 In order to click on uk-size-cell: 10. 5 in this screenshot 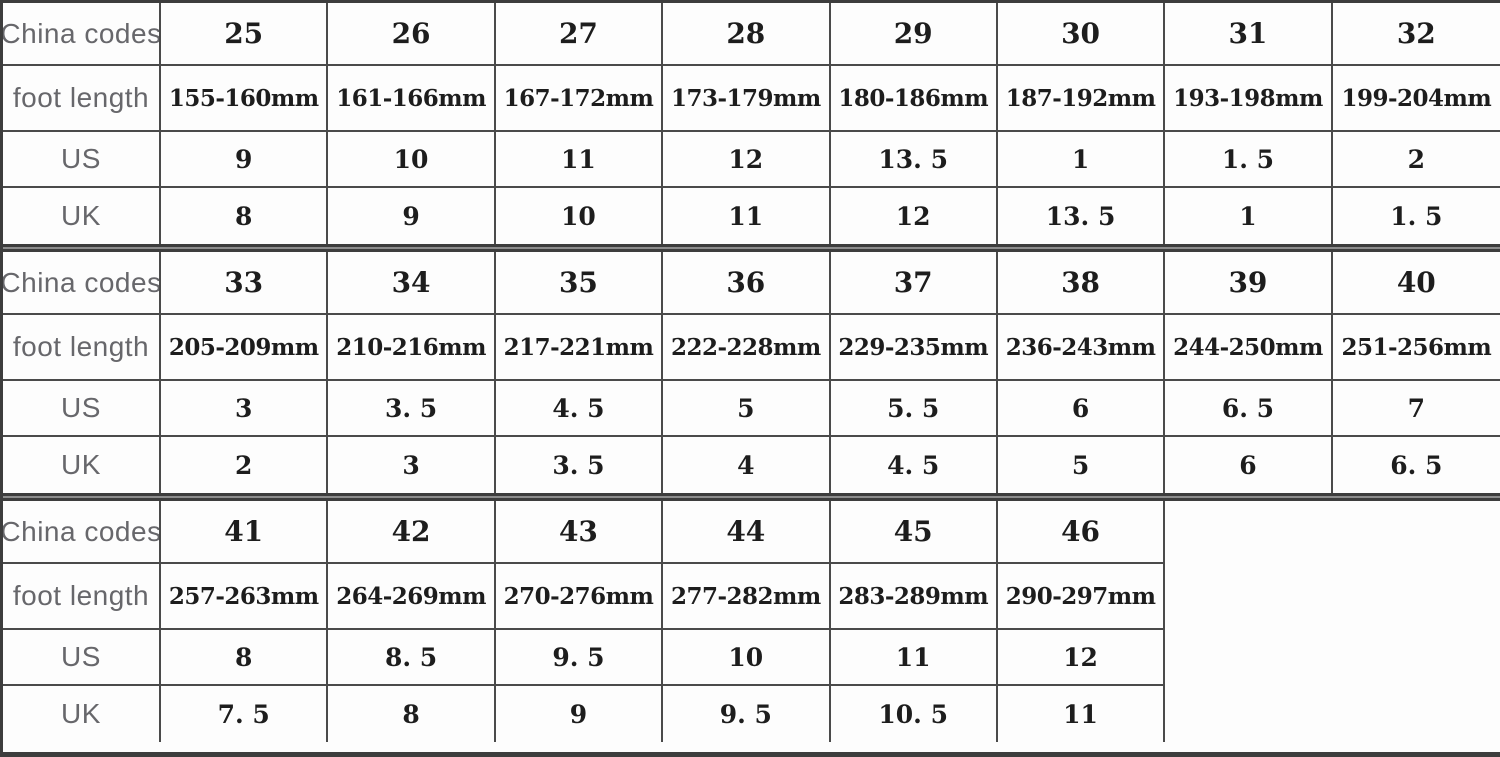, I will do `click(914, 714)`.